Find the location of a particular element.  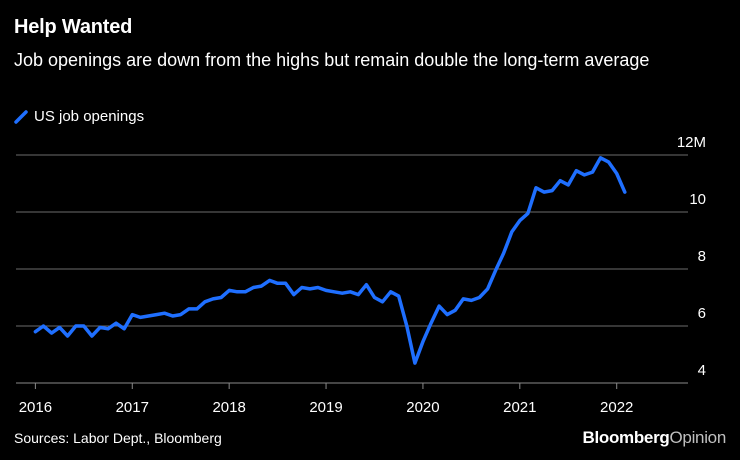

x-tick-label: 2020 is located at coordinates (422, 407).